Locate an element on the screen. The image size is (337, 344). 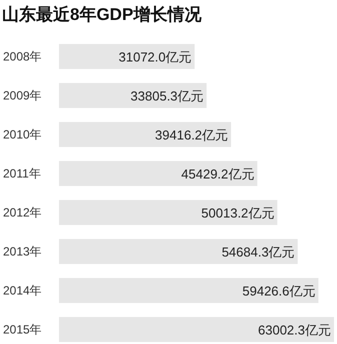
data-label: 63002.3亿元 is located at coordinates (294, 330).